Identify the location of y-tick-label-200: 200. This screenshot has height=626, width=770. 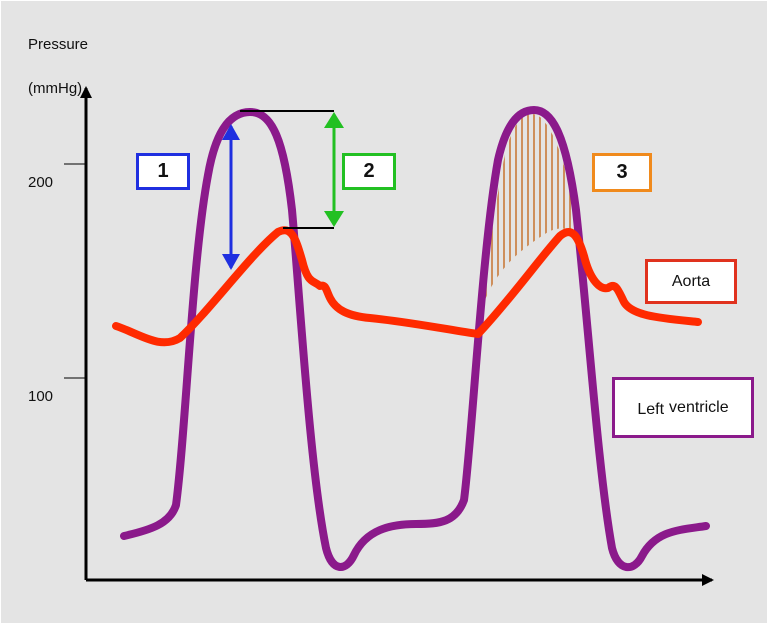
(41, 182).